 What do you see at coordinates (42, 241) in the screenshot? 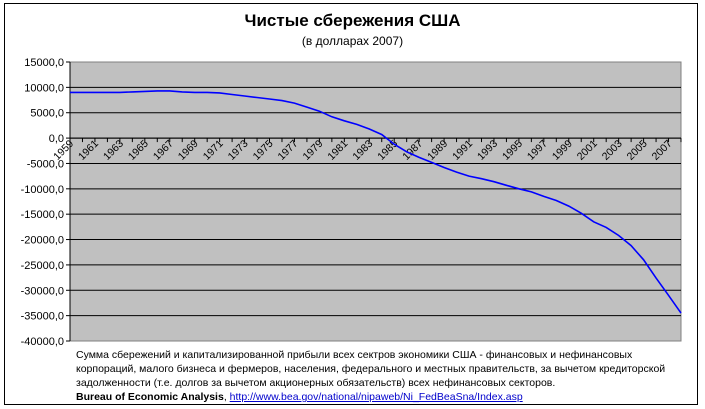
I see `y-tick-label: -20000,0` at bounding box center [42, 241].